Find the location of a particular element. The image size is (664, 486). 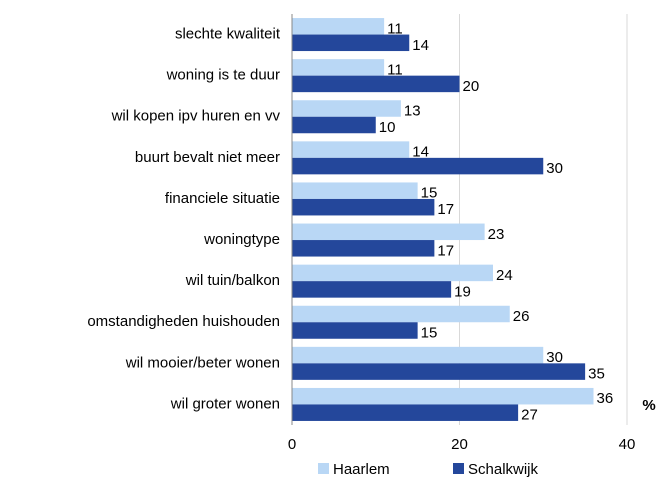

y-tick-label: wil kopen ipv huren en vv is located at coordinates (196, 116).